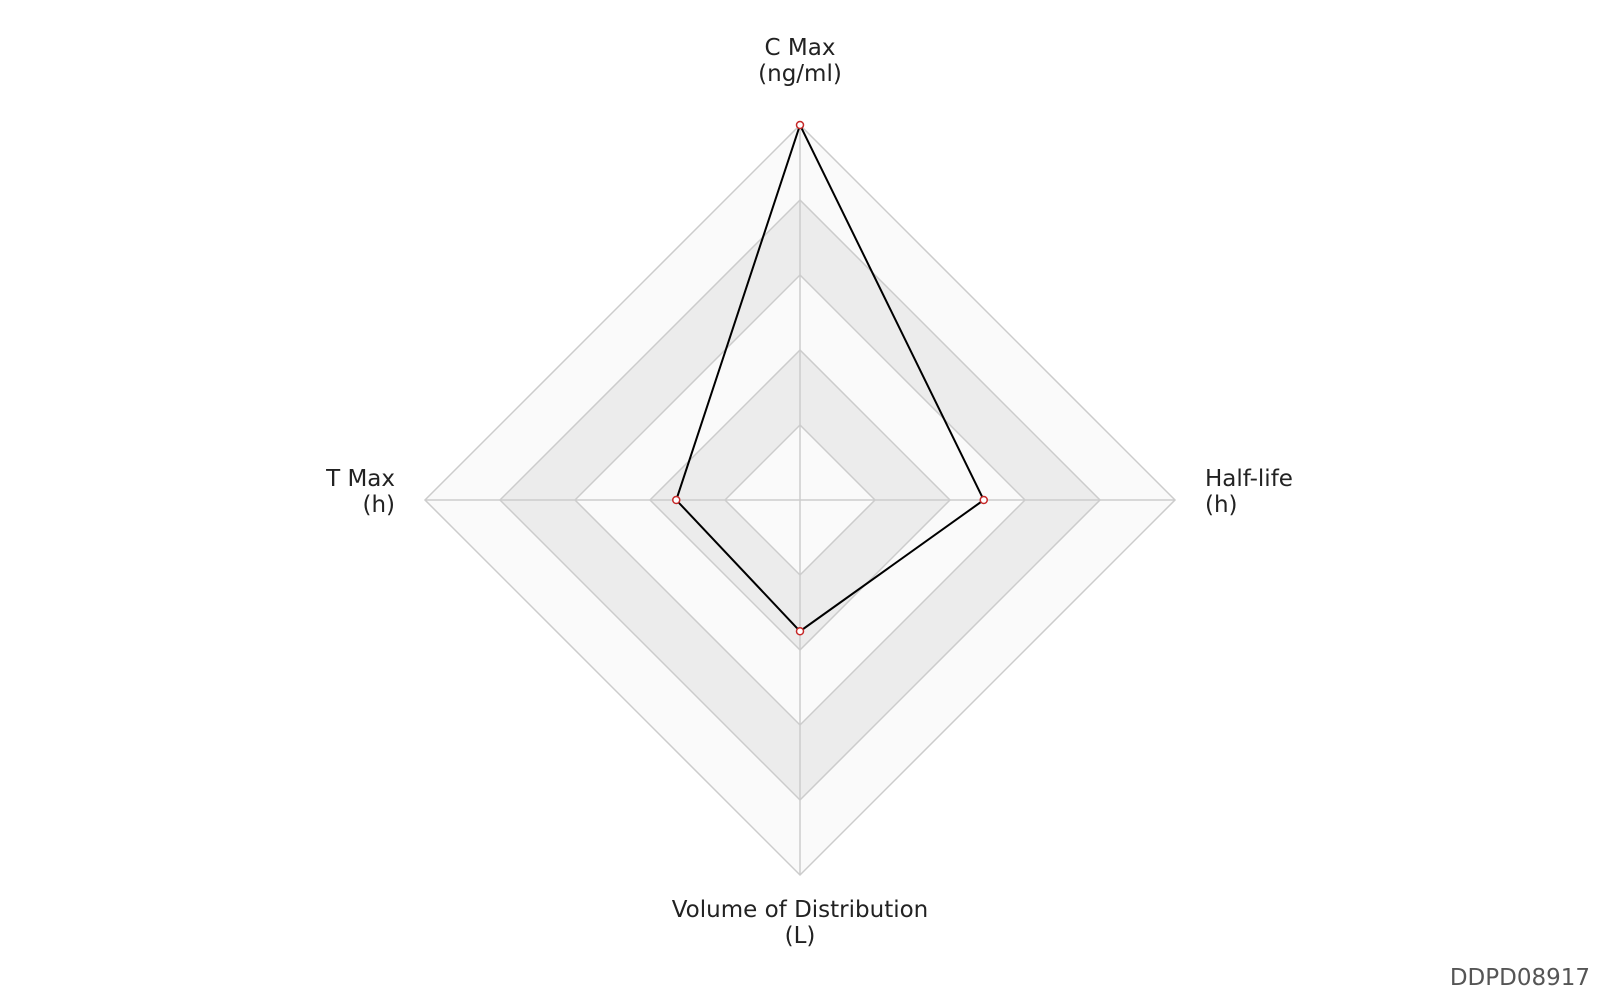 This screenshot has height=1000, width=1600. Describe the element at coordinates (1249, 479) in the screenshot. I see `axis-label: Half-life` at that location.